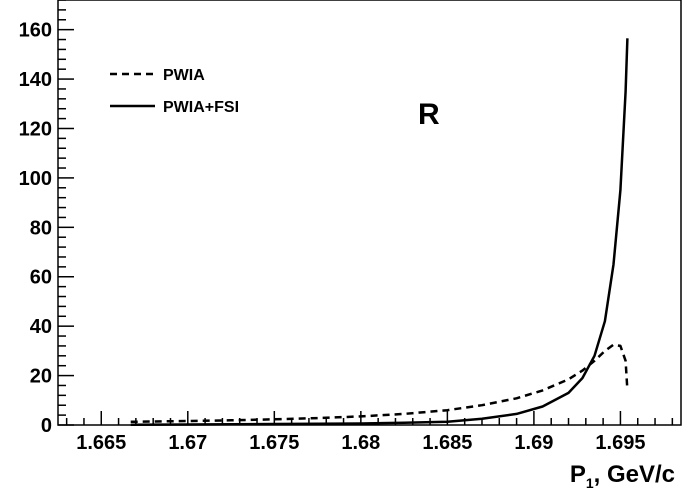 The image size is (683, 497). I want to click on y-tick-label: 120, so click(35, 129).